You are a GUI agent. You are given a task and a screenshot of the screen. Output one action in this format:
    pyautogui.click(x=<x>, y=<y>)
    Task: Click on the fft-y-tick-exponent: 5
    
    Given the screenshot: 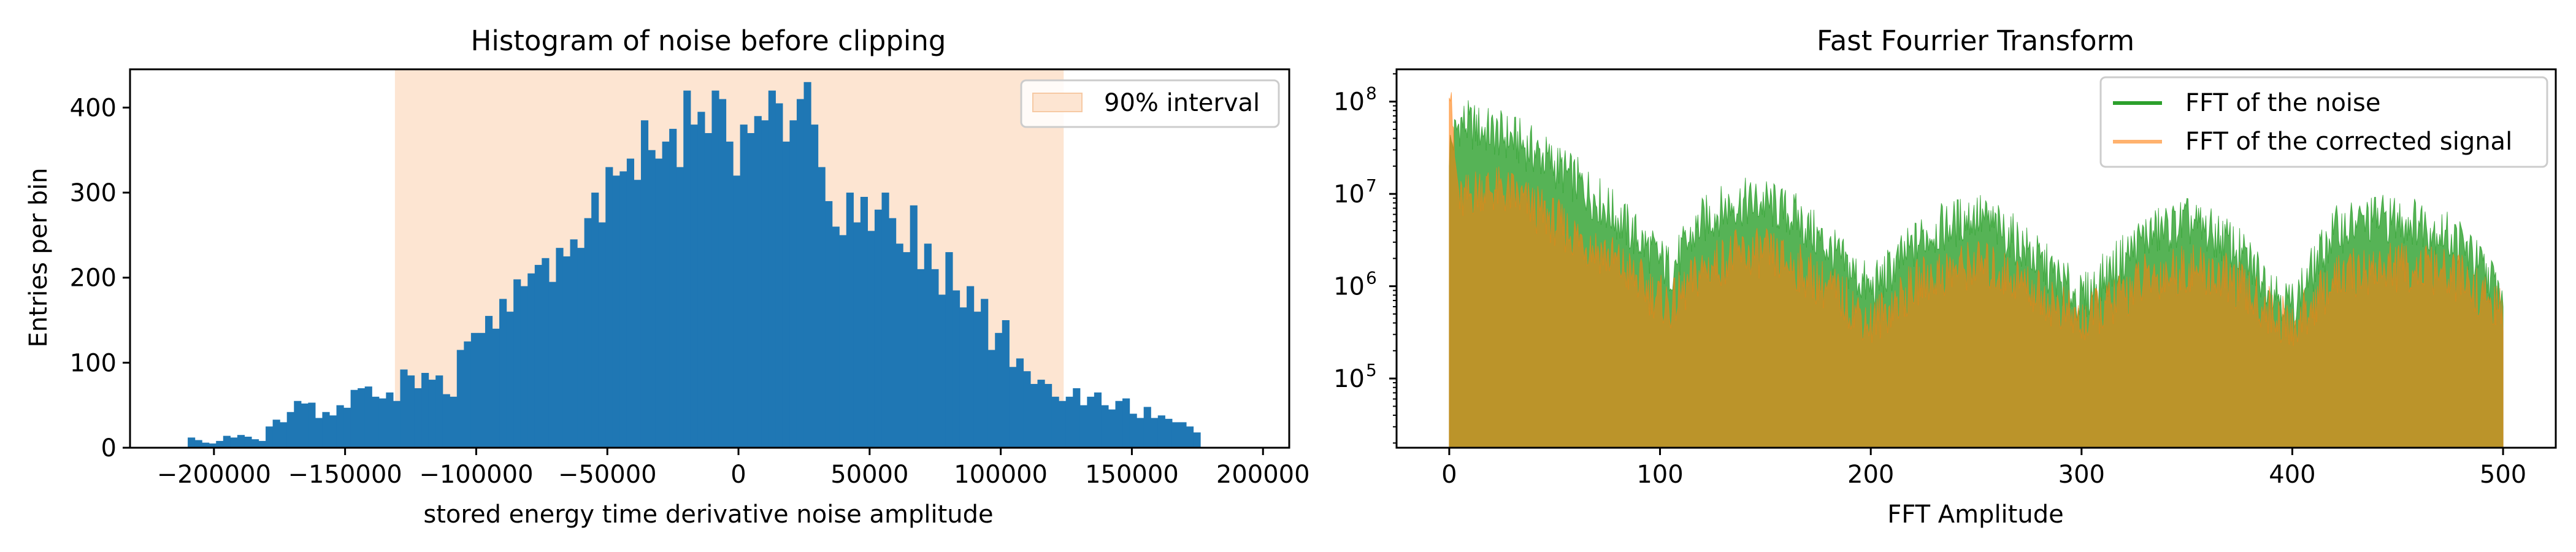 What is the action you would take?
    pyautogui.click(x=1371, y=370)
    